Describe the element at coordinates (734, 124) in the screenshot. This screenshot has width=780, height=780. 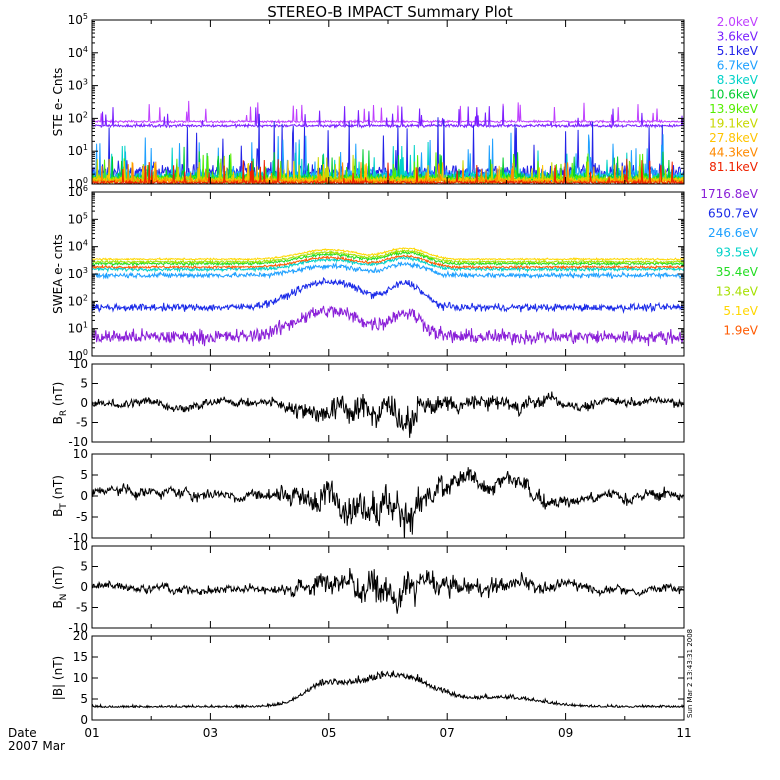
I see `legend-ste-7: 19.1keV` at that location.